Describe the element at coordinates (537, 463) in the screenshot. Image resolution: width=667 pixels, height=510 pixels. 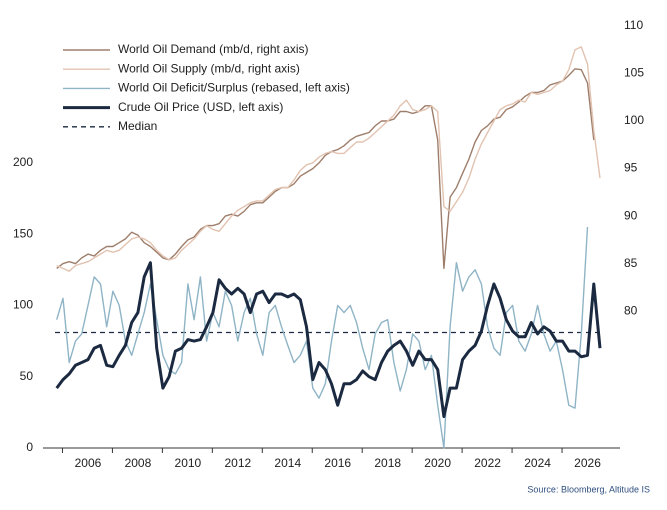
I see `x-tick-label: 2024` at that location.